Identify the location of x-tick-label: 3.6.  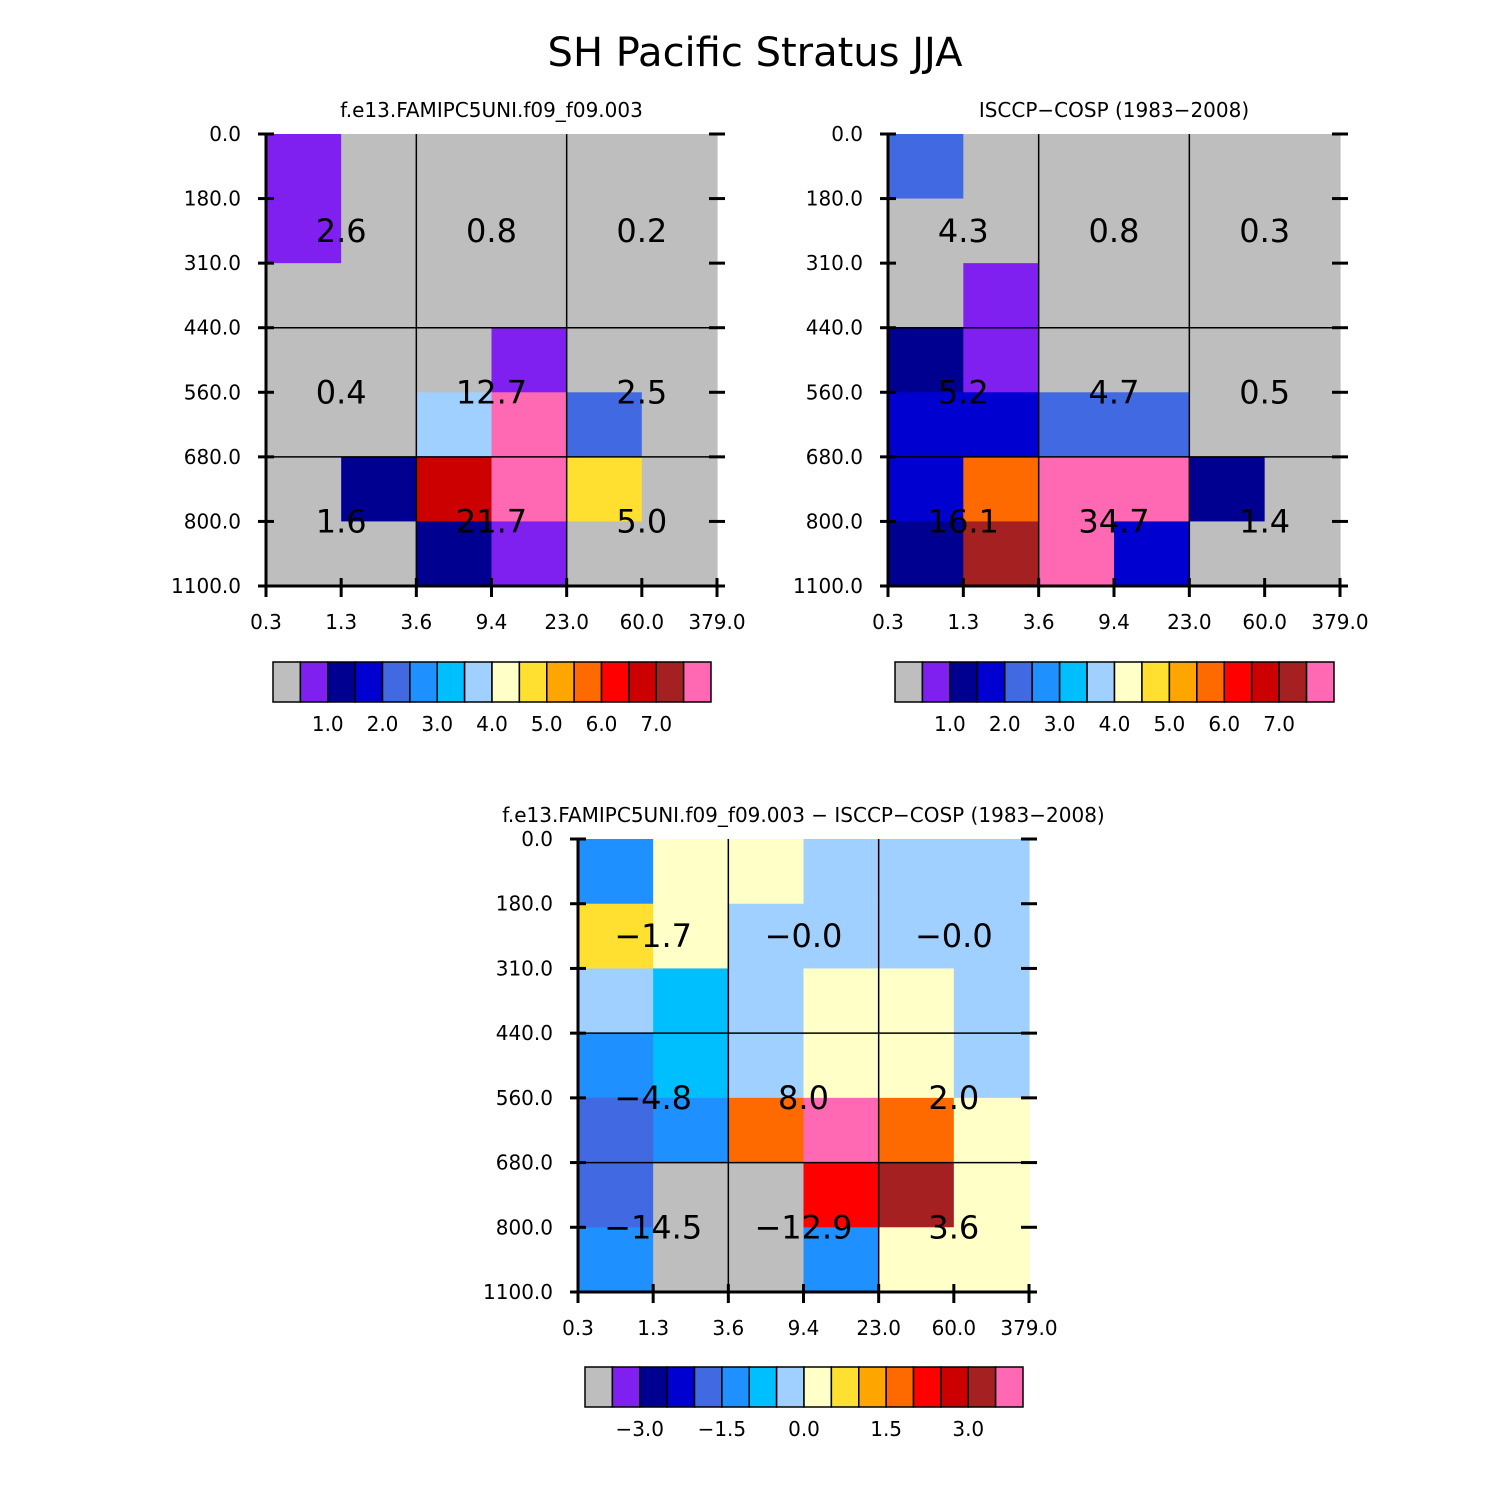
(416, 622).